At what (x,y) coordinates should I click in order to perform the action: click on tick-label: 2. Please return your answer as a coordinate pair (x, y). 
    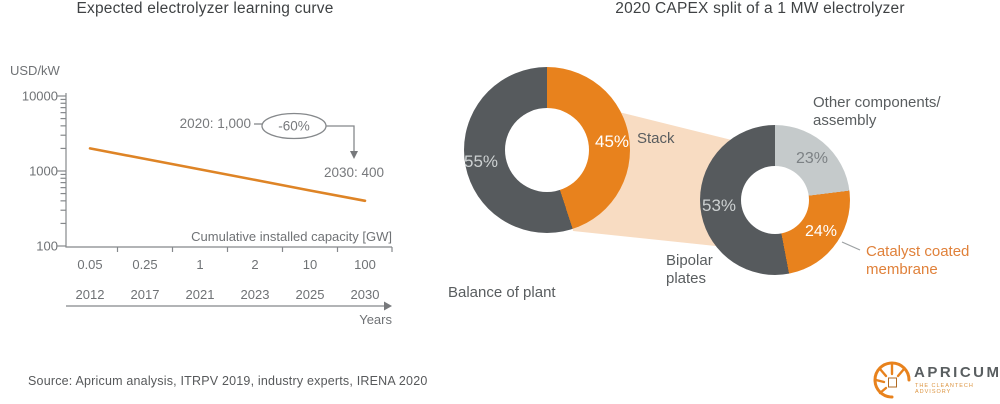
    Looking at the image, I should click on (254, 264).